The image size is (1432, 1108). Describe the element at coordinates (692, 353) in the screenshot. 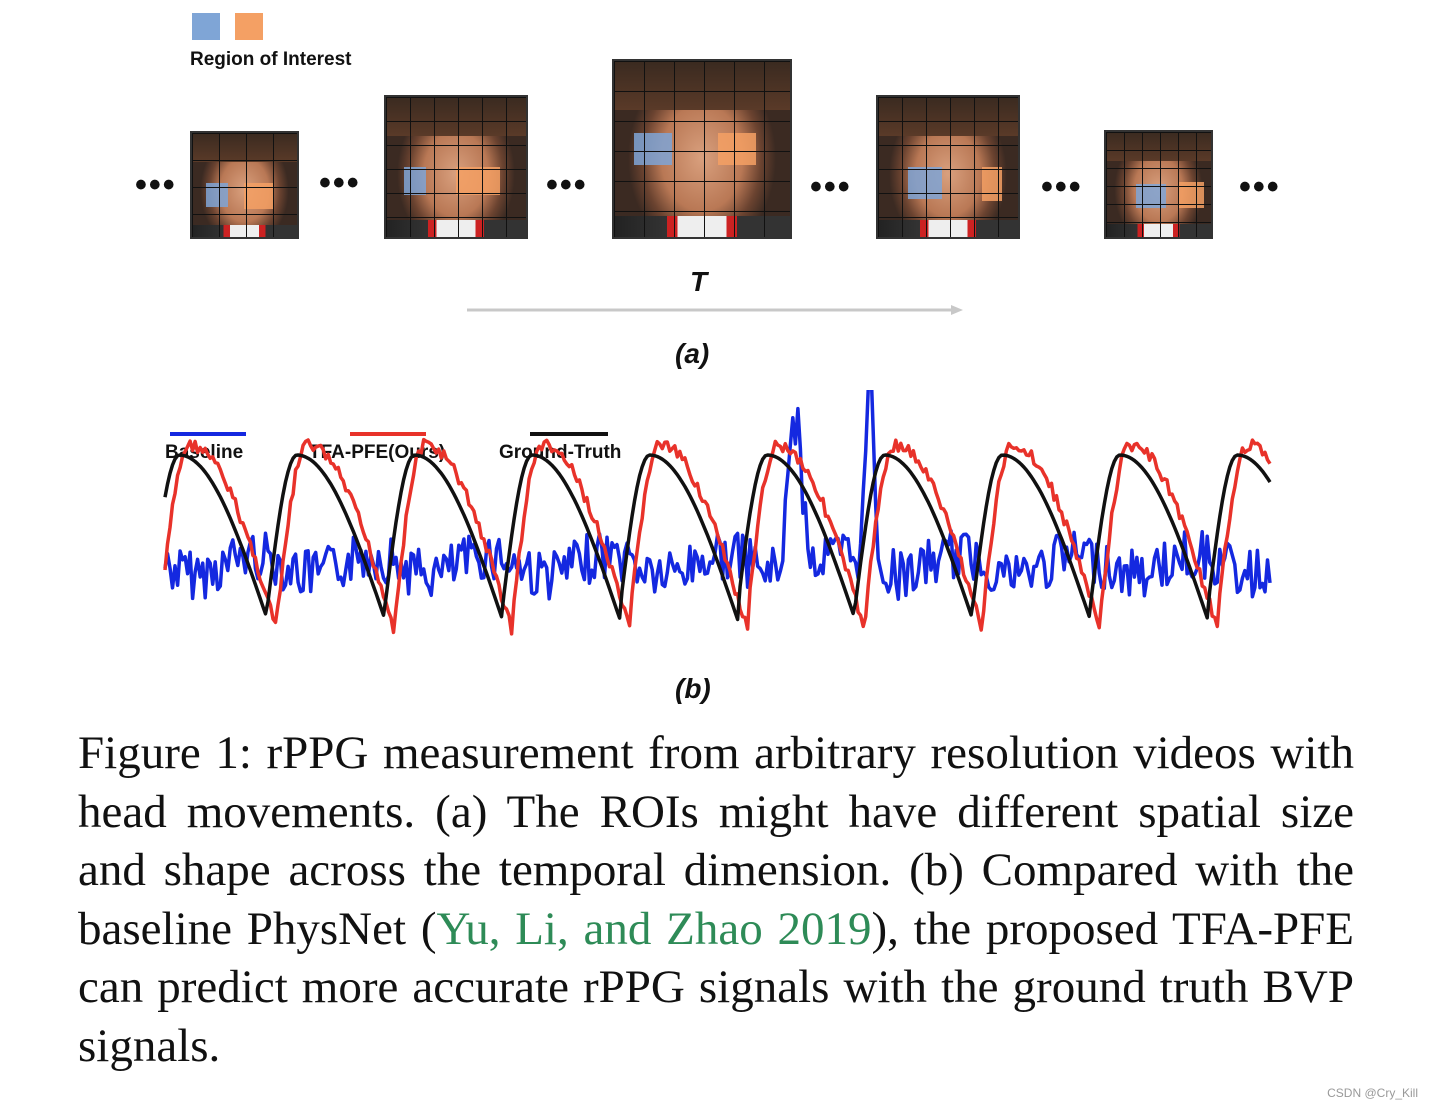

I see `panel-a-label: (a)` at that location.